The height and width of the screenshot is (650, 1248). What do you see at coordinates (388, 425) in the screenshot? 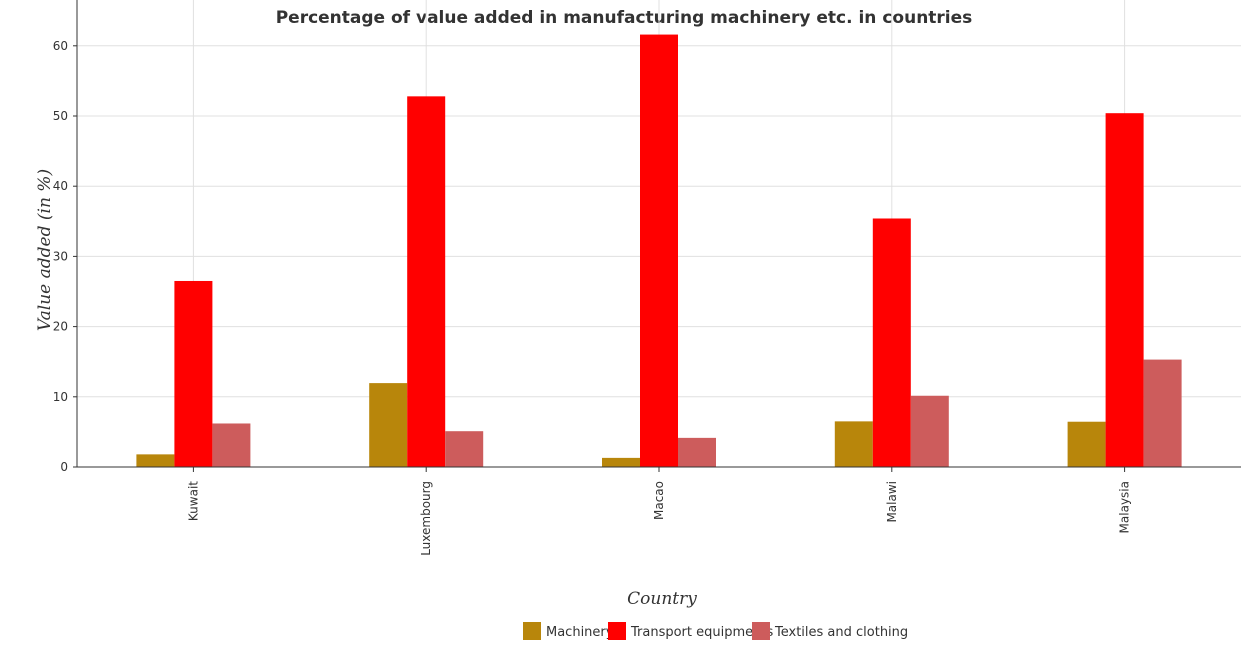
I see `bar-machinery-luxembourg` at bounding box center [388, 425].